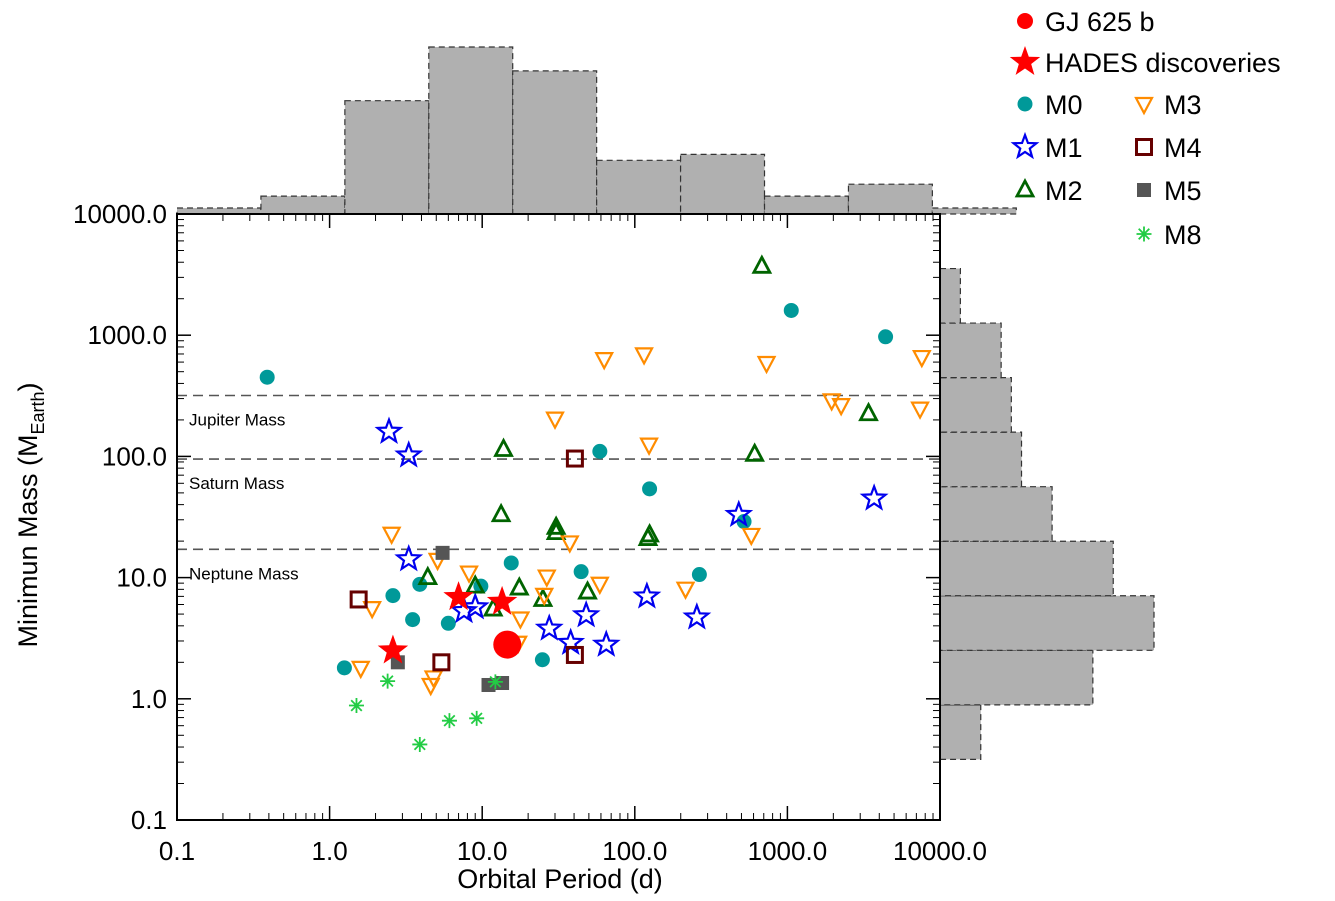 The width and height of the screenshot is (1335, 901). Describe the element at coordinates (134, 456) in the screenshot. I see `y-tick-label: 100.0` at that location.